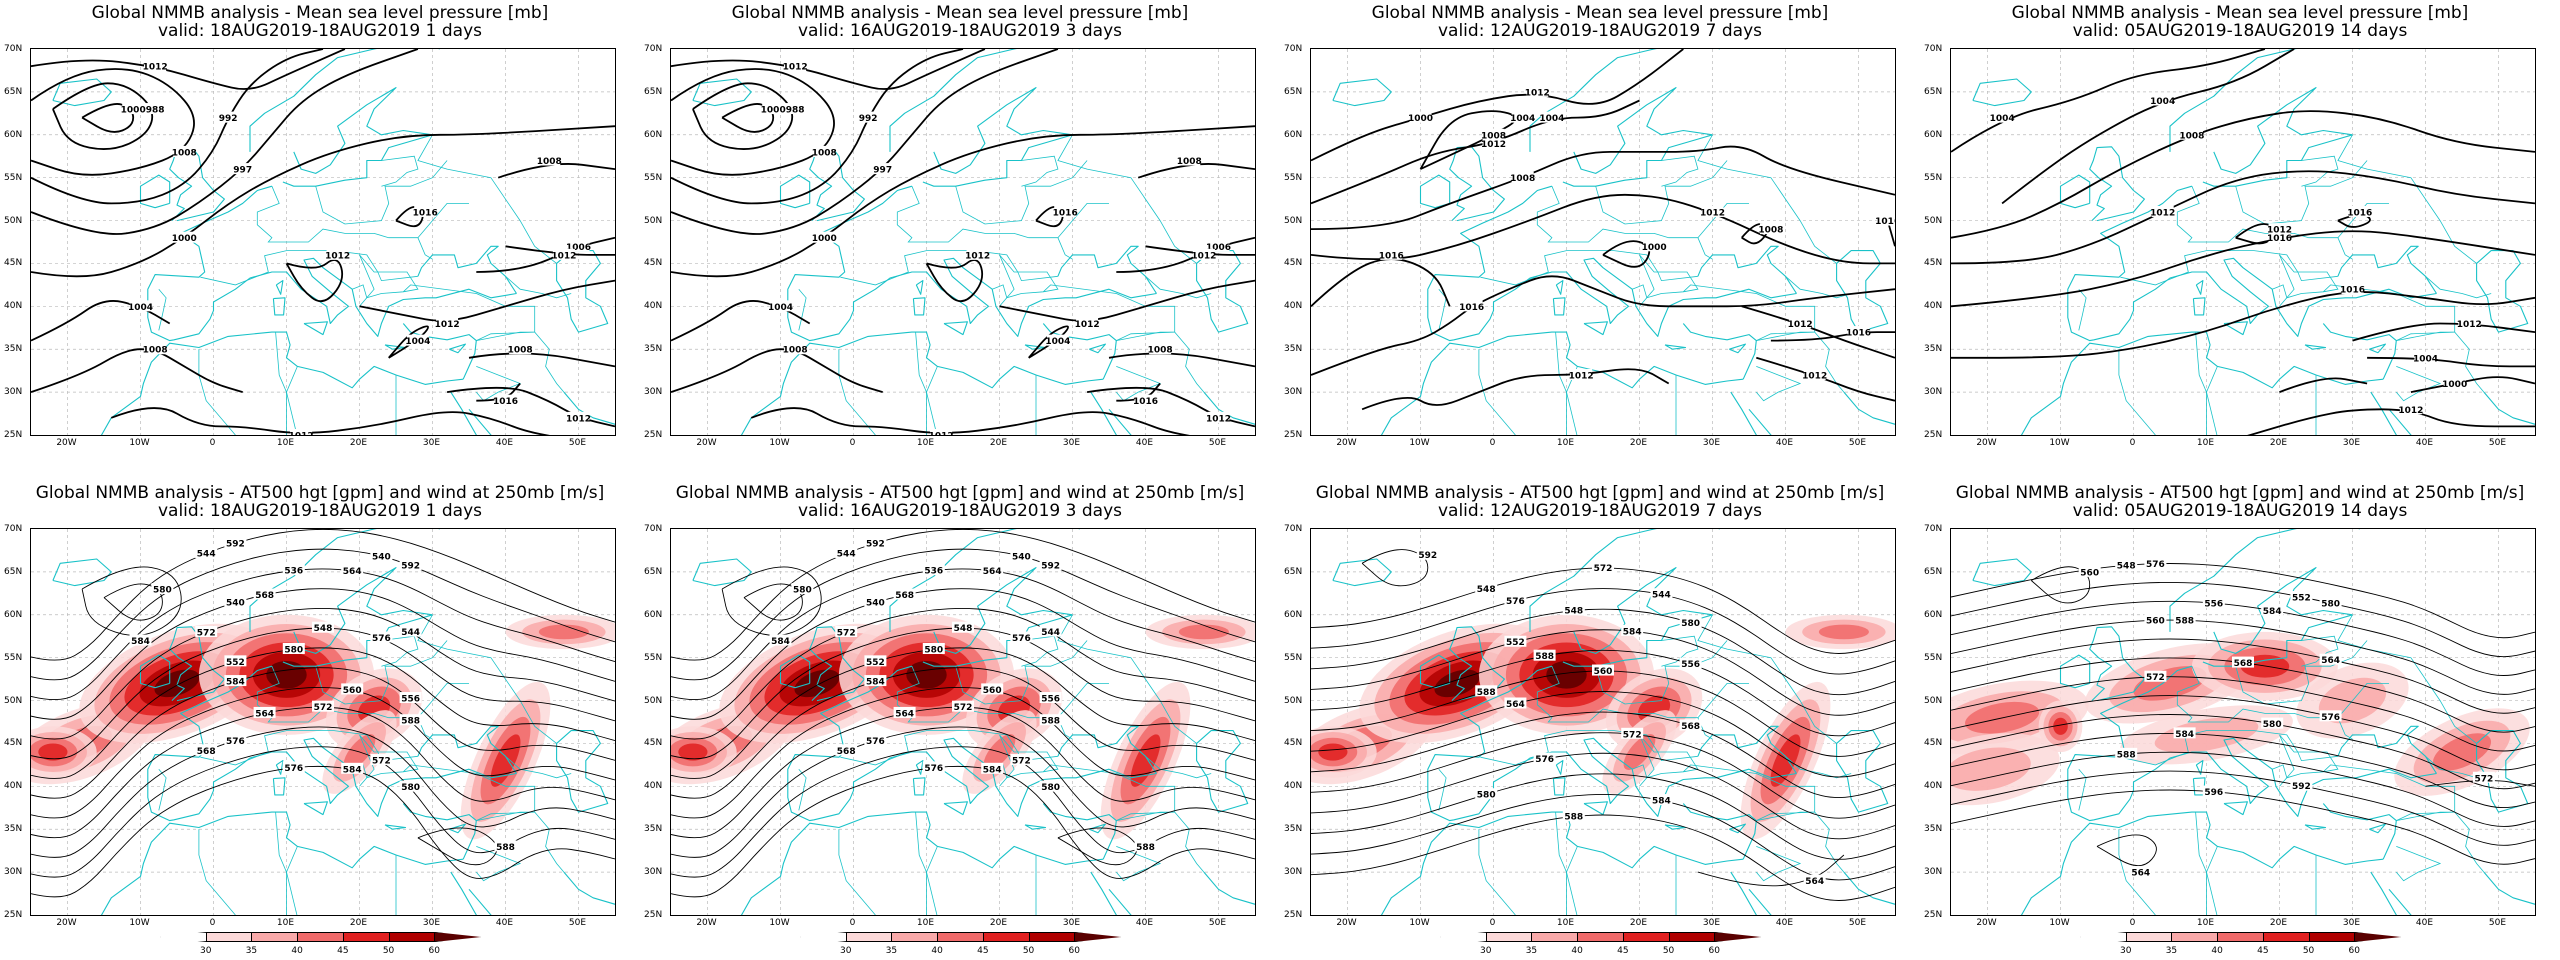 This screenshot has width=2560, height=960. What do you see at coordinates (1933, 700) in the screenshot?
I see `lat-tick-label: 50N` at bounding box center [1933, 700].